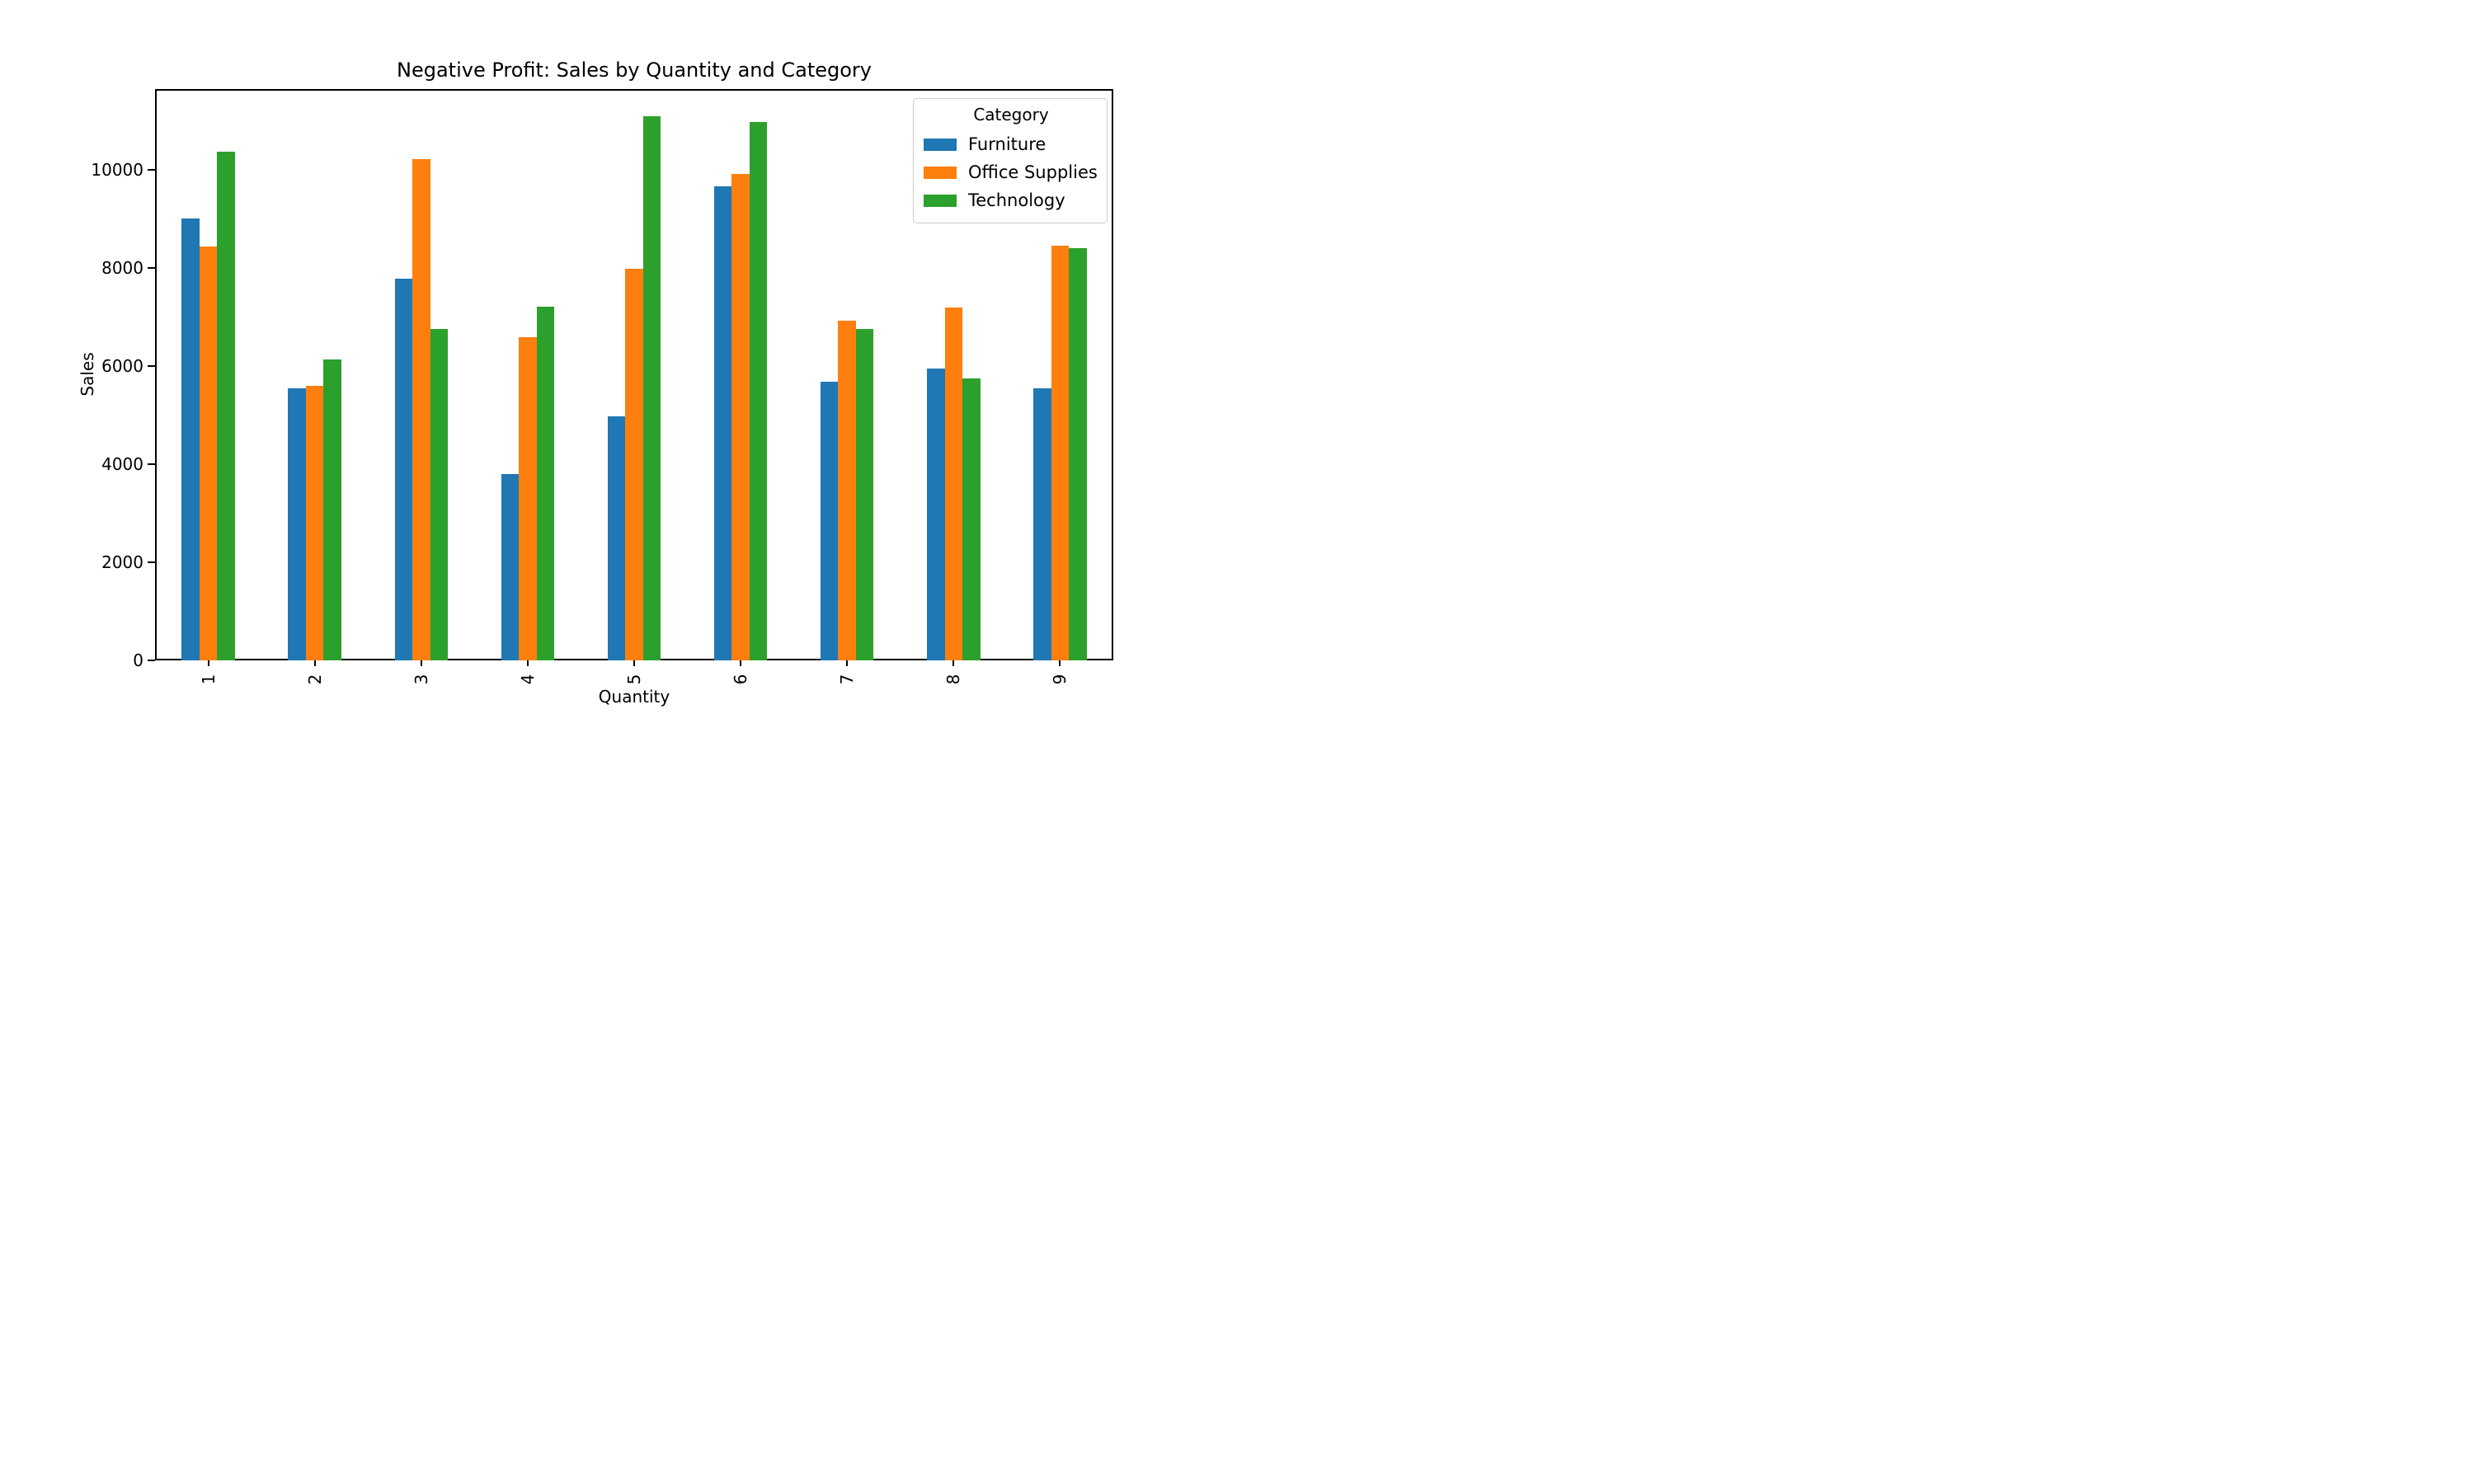 The image size is (2474, 1484). Describe the element at coordinates (616, 538) in the screenshot. I see `bar-furniture-q5` at that location.